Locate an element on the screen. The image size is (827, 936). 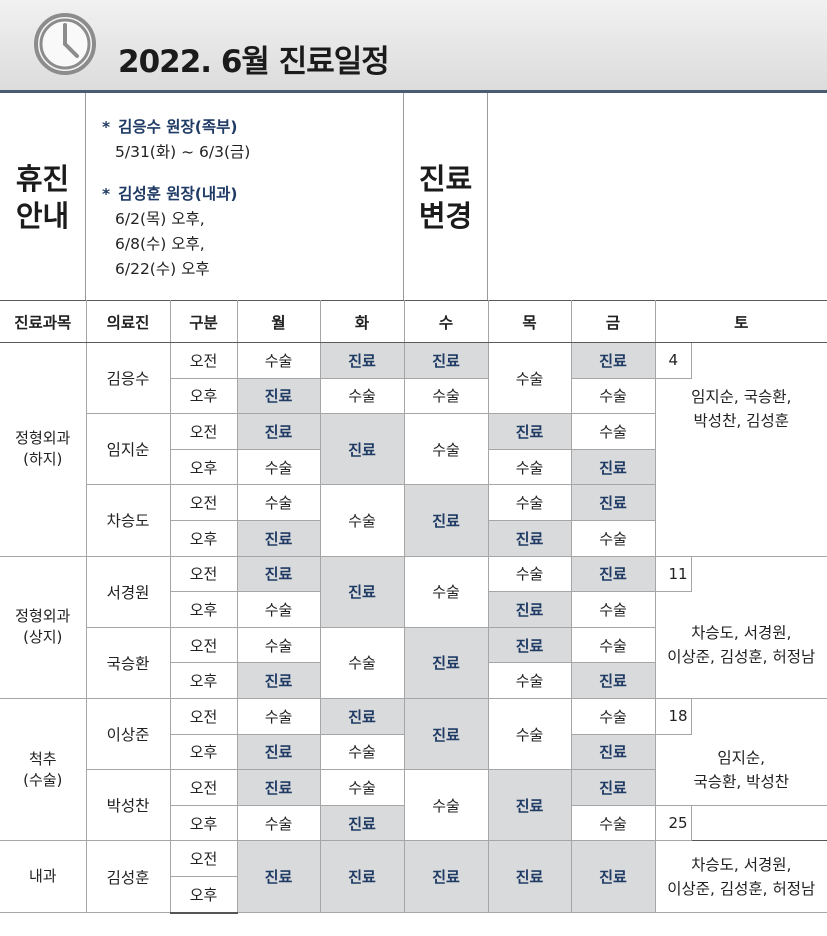
closure-label-line1: 휴진 is located at coordinates (42, 179).